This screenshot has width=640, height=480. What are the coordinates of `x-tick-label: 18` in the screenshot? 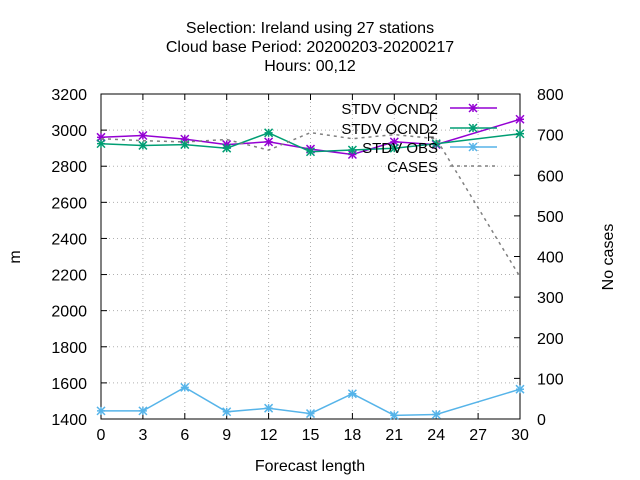 It's located at (353, 435).